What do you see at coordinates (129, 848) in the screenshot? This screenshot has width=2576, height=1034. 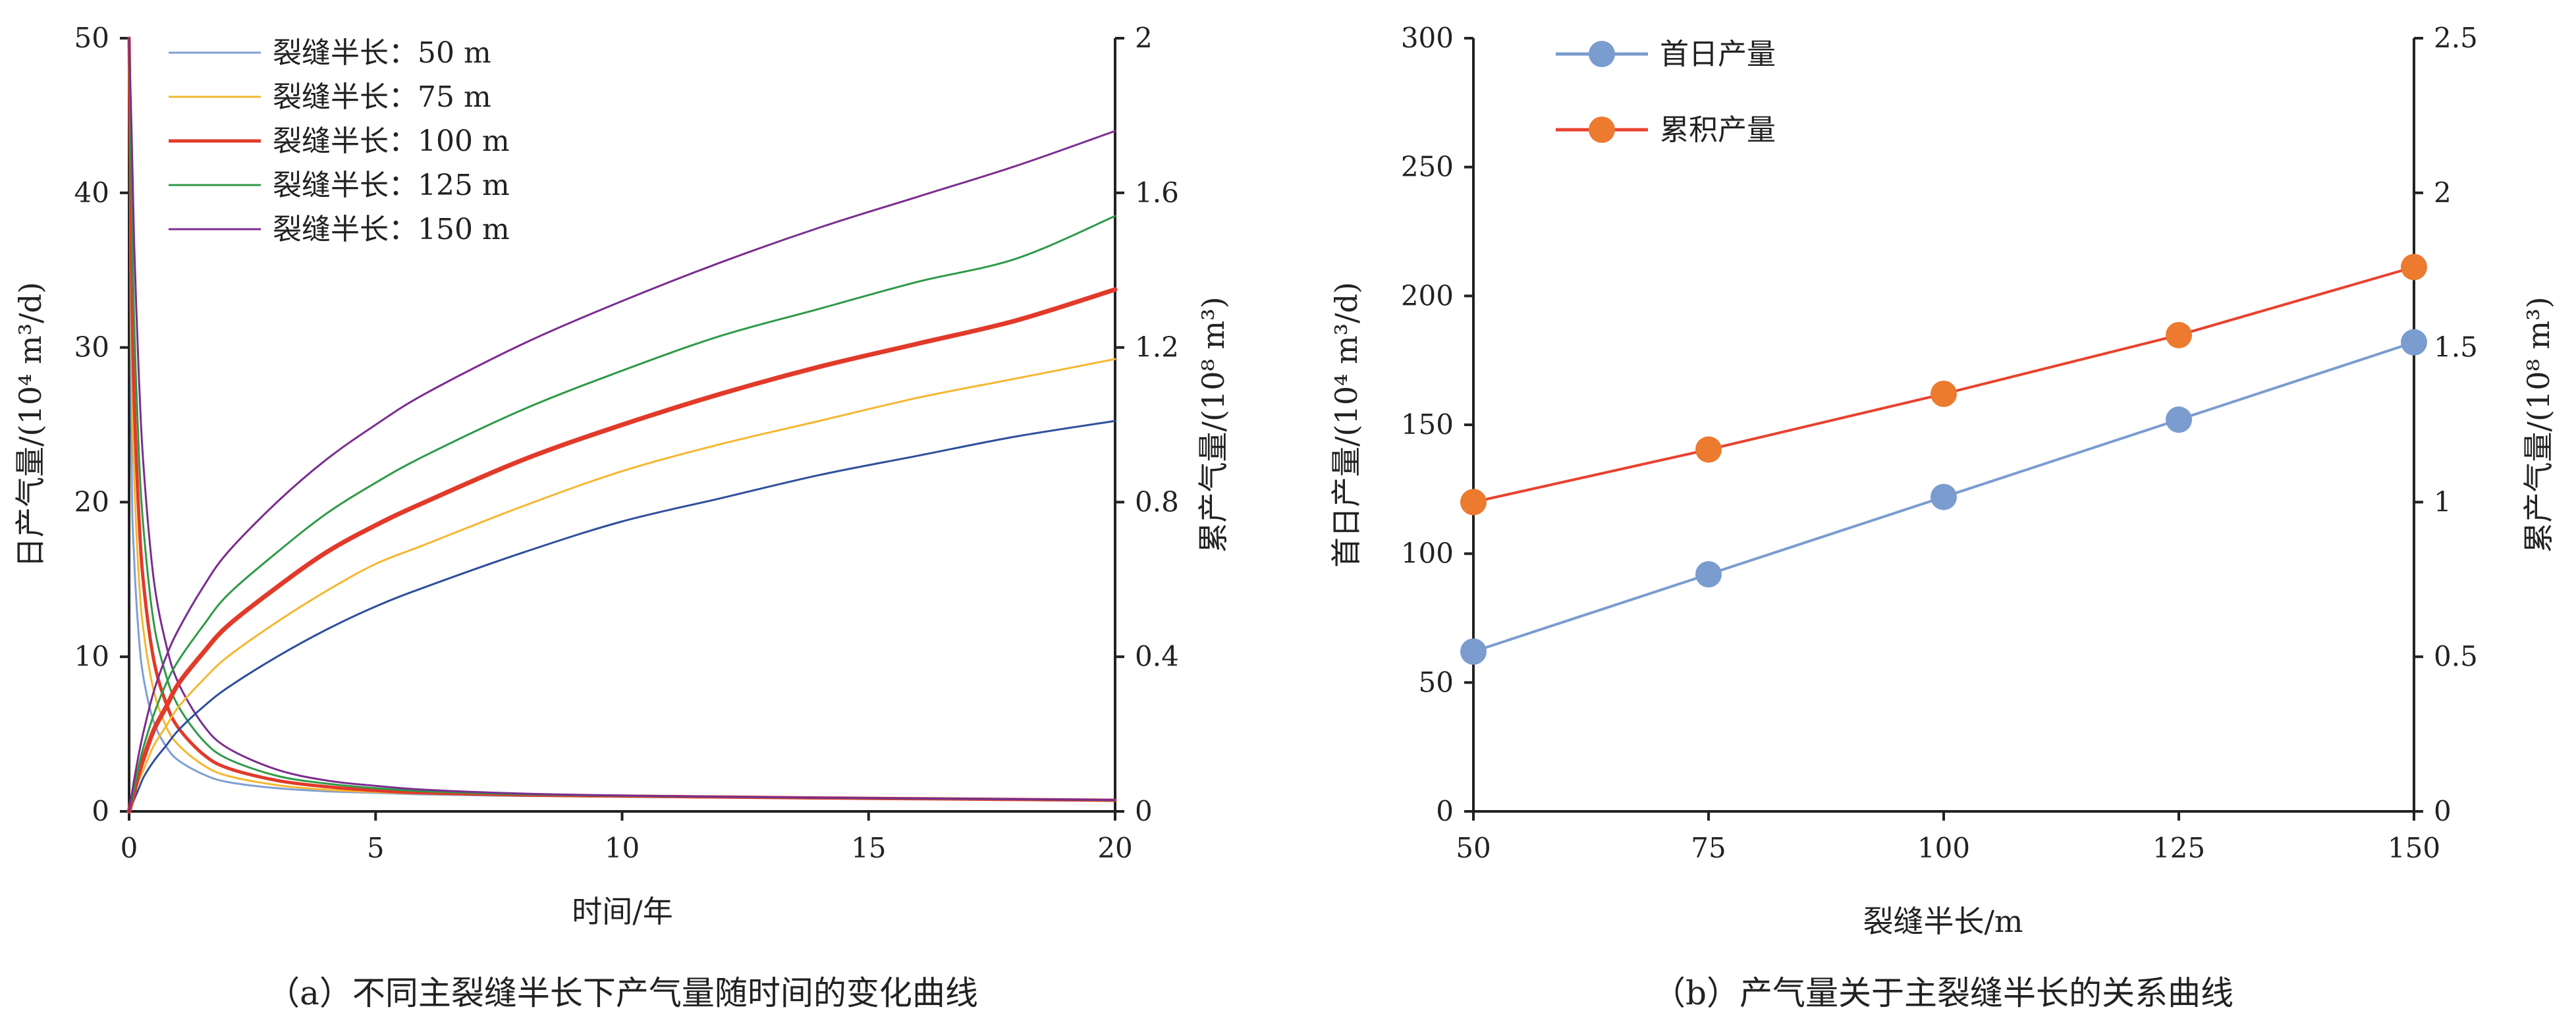 I see `x-tick-label: 0` at bounding box center [129, 848].